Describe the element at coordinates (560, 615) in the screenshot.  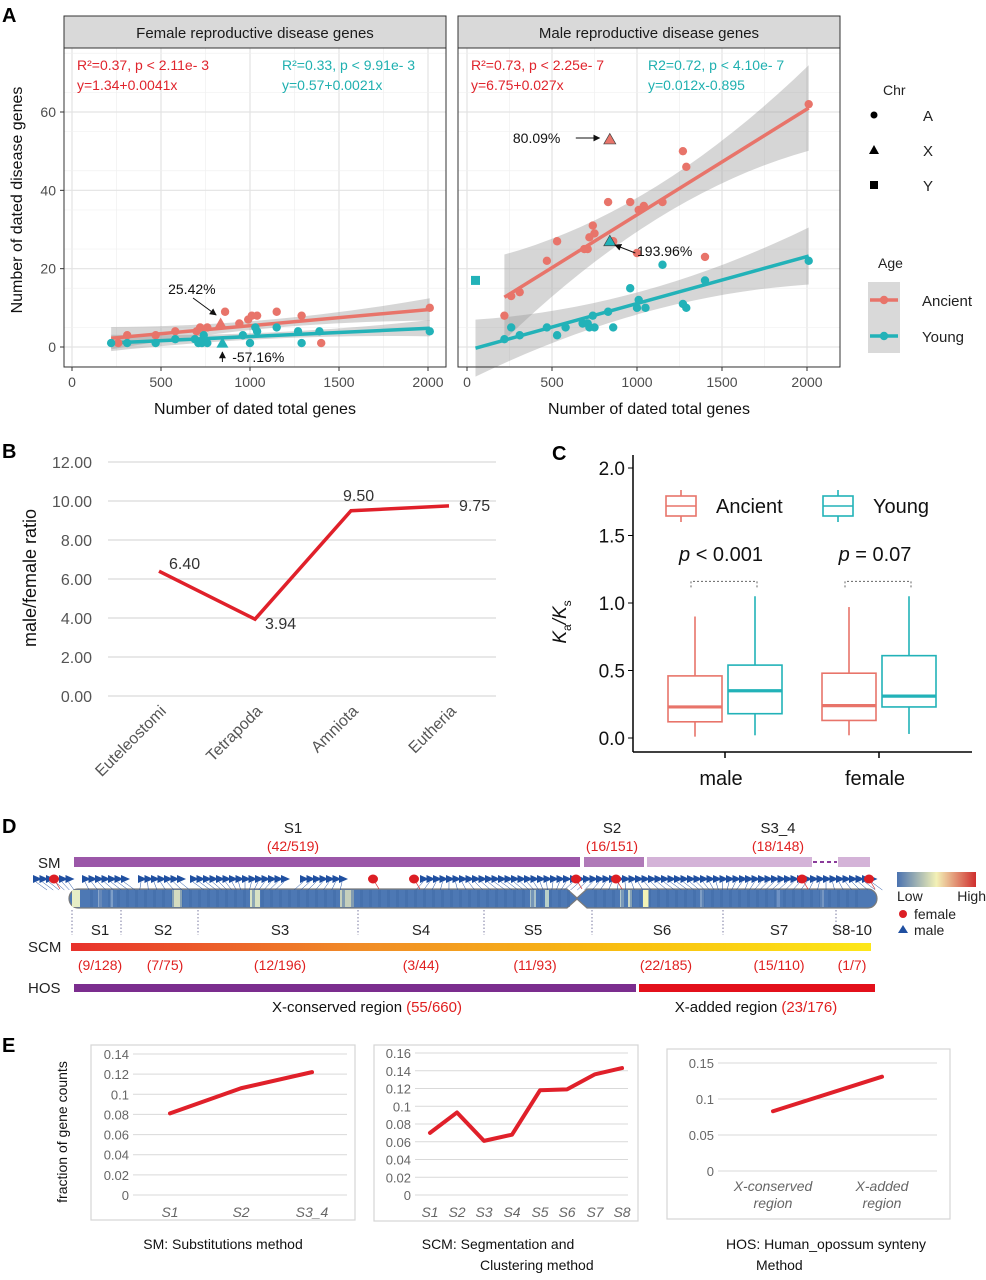
I see `y-label-part: /K` at that location.